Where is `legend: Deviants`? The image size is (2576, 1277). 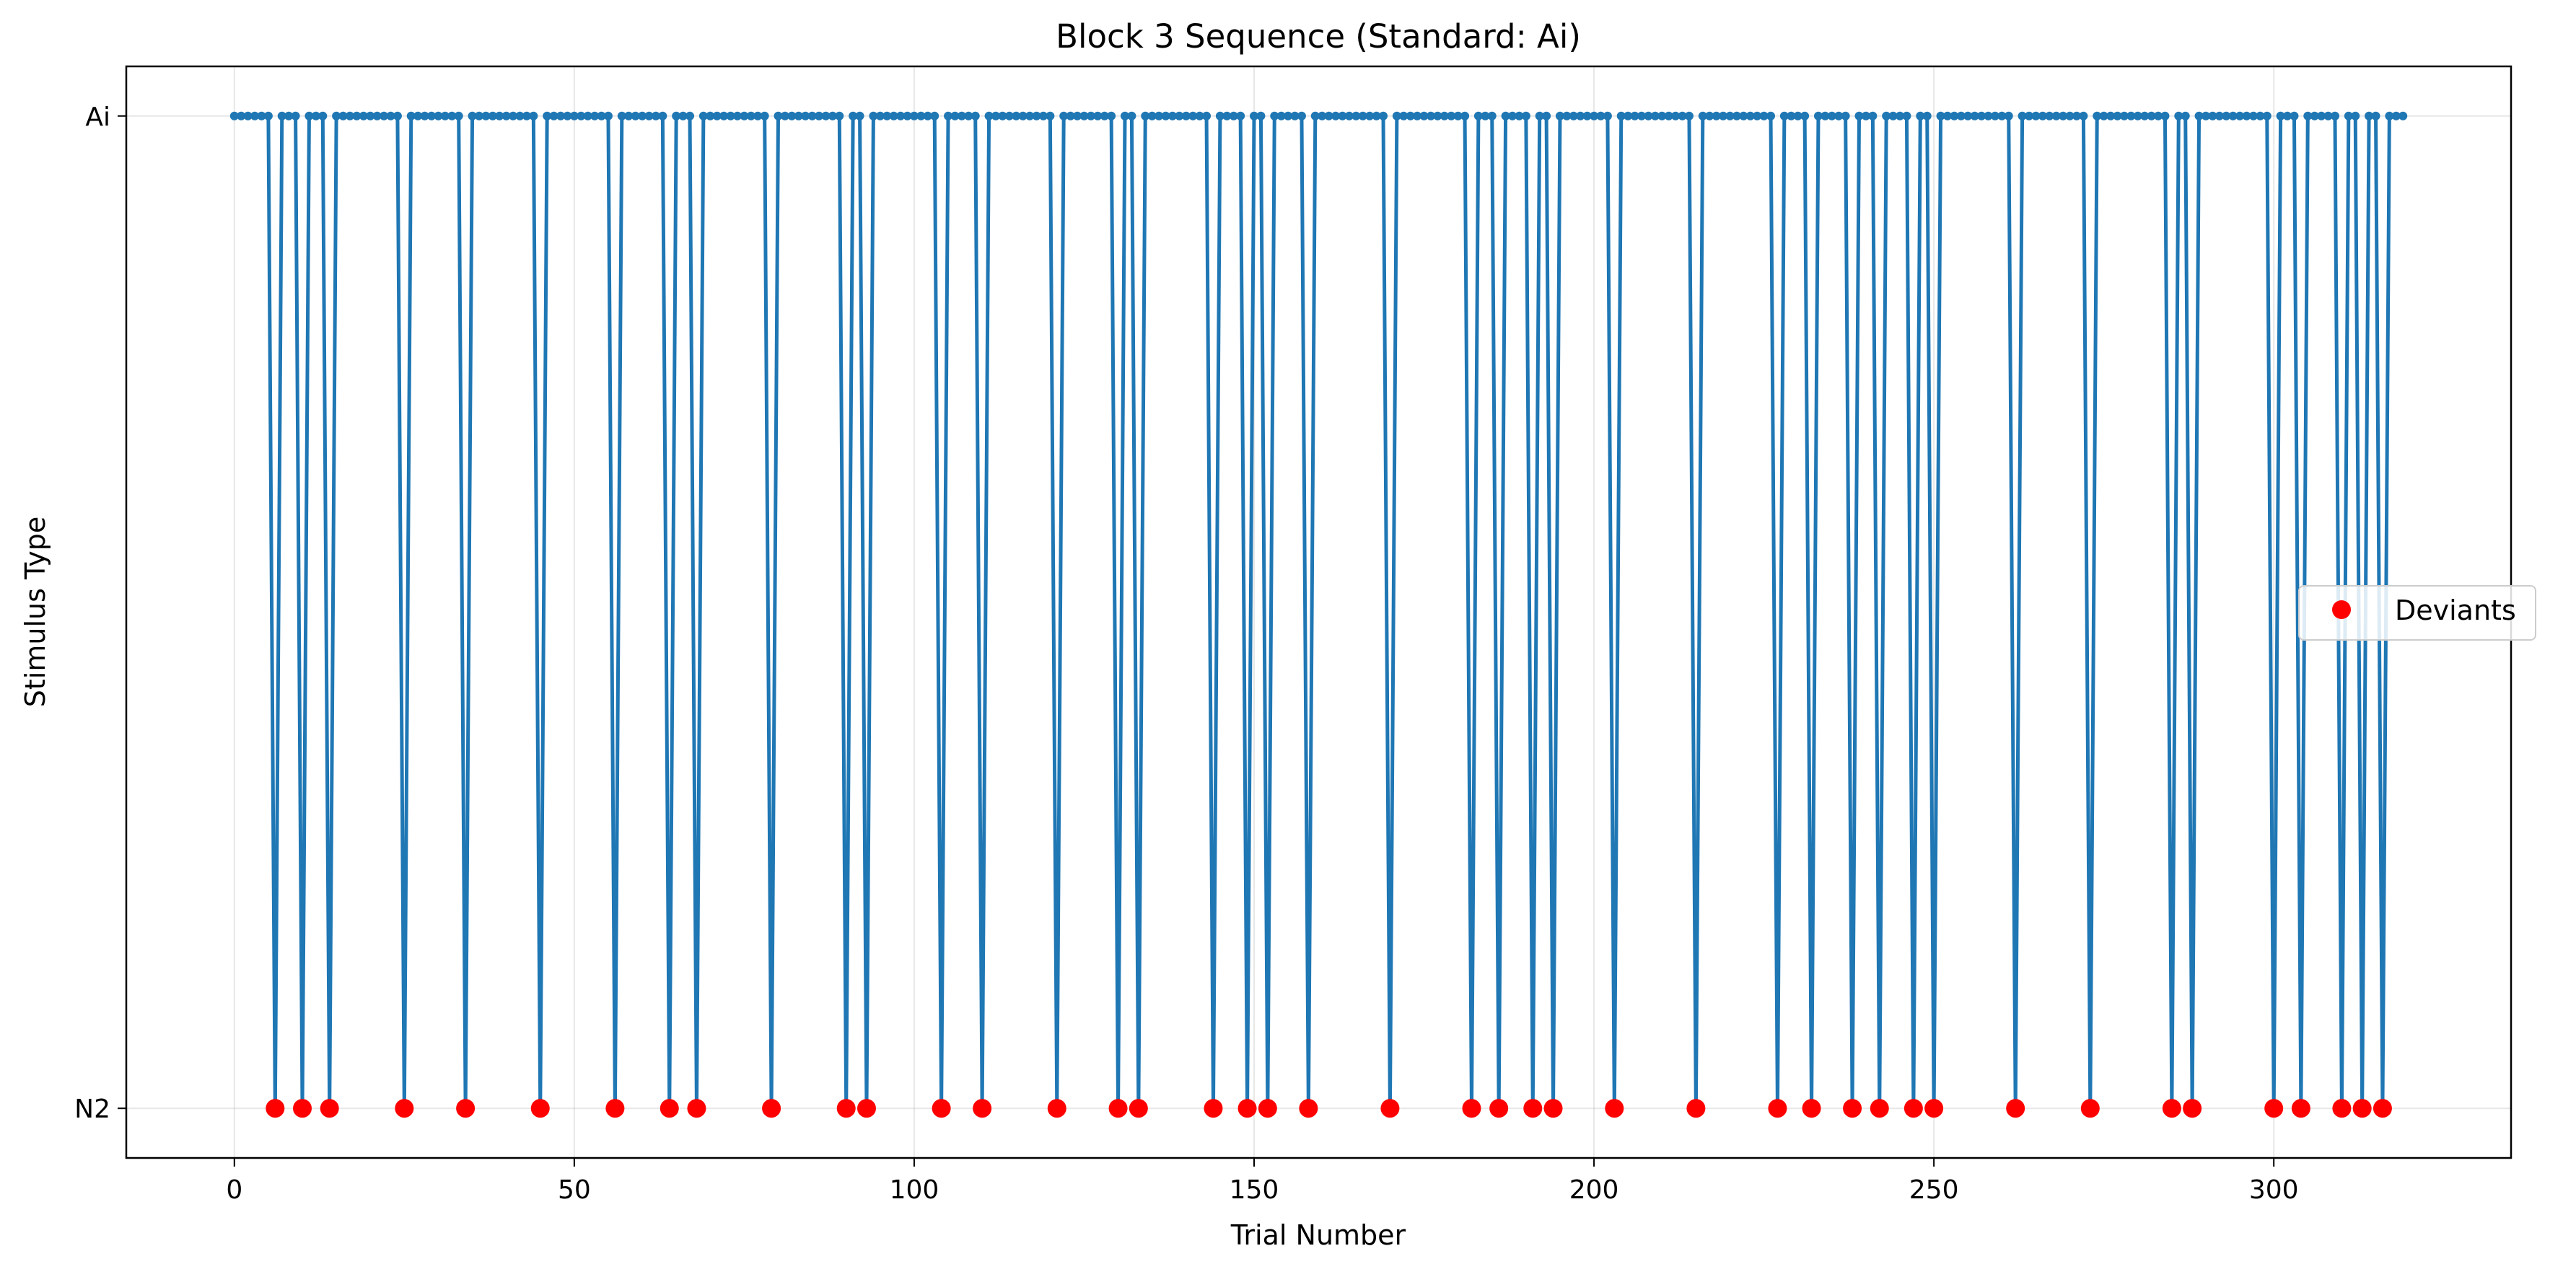 legend: Deviants is located at coordinates (2417, 613).